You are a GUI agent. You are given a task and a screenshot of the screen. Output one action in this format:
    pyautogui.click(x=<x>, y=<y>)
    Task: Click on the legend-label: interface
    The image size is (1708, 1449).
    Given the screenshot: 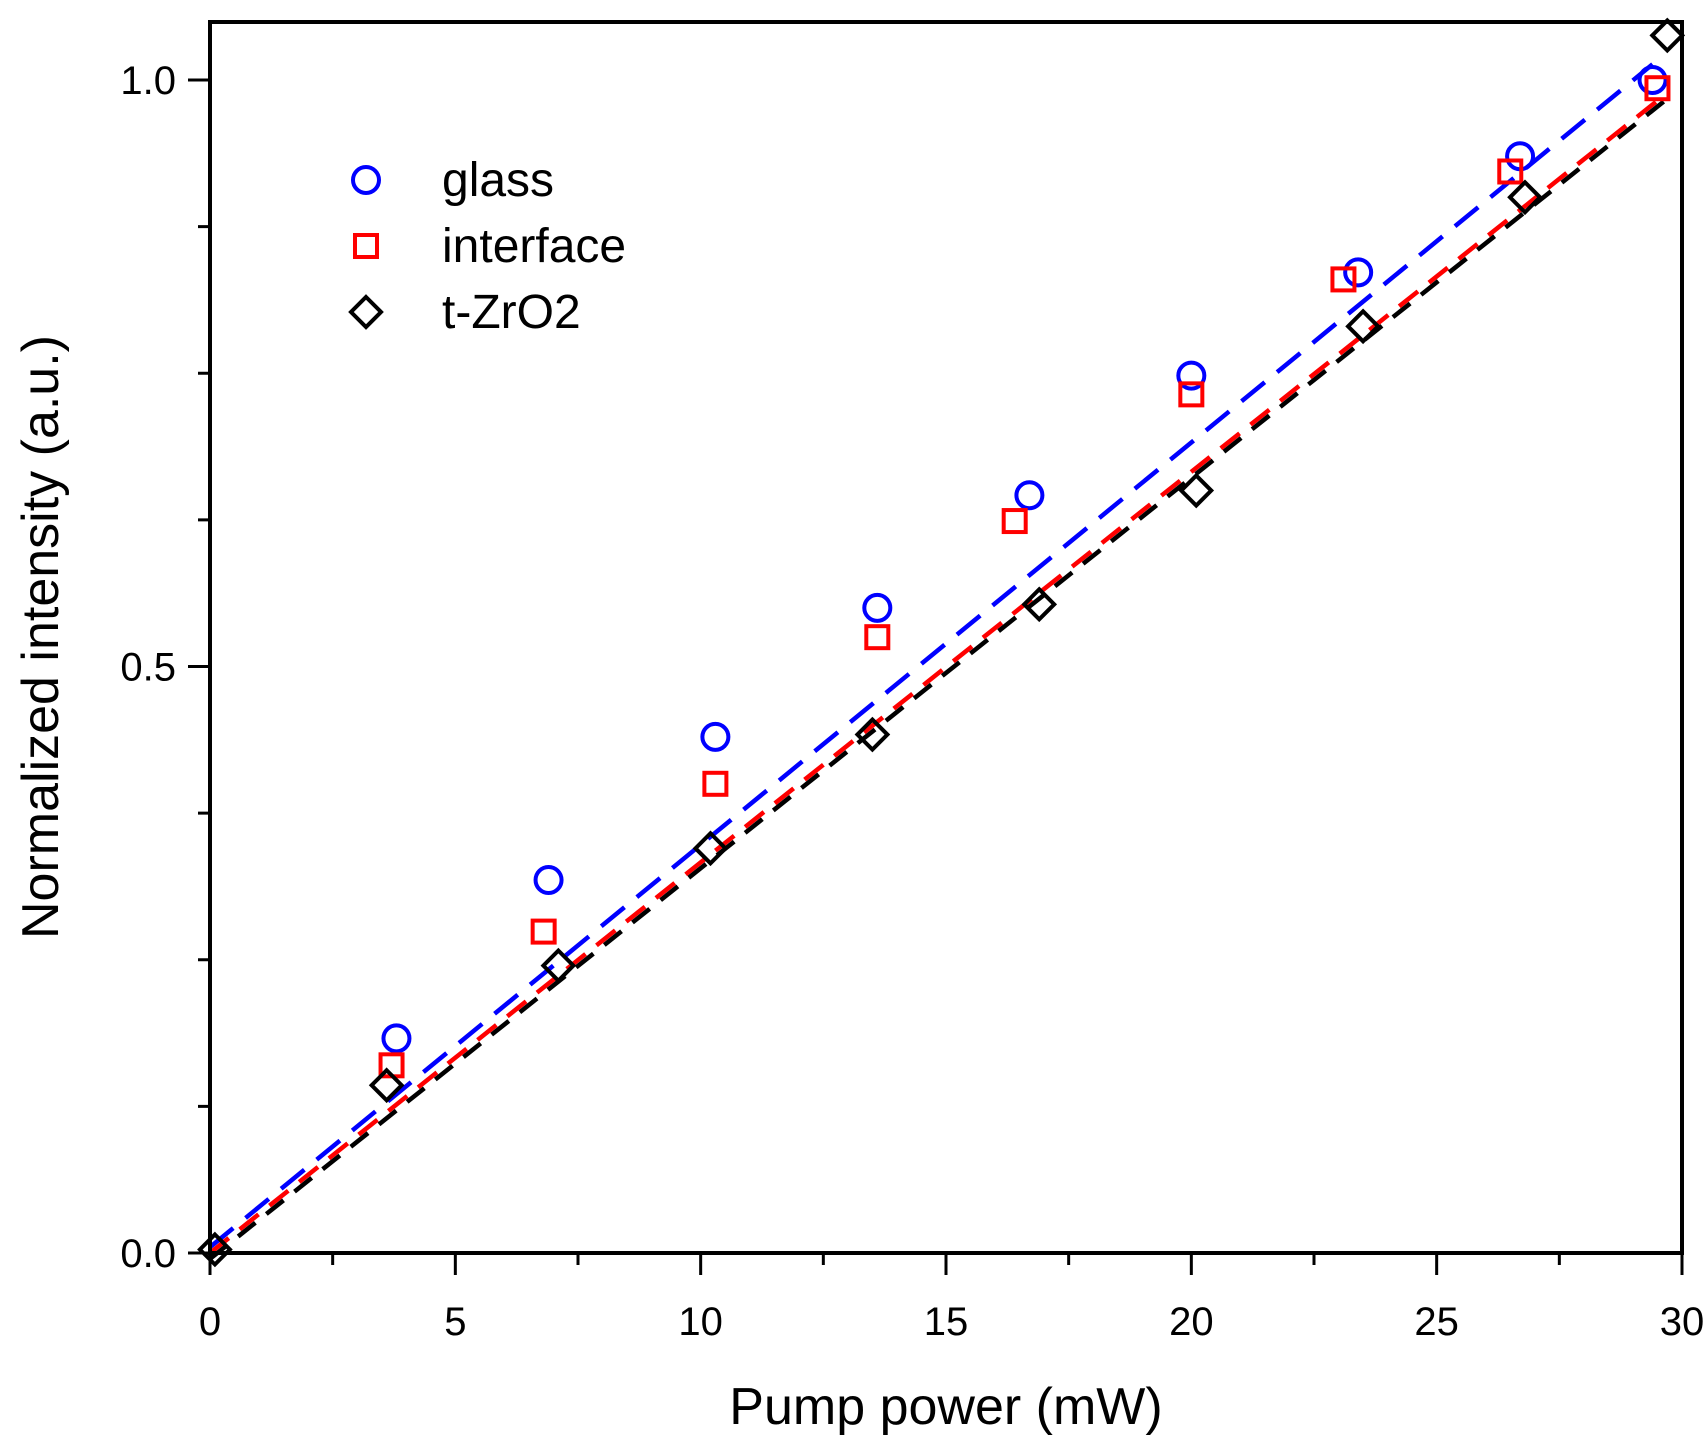 What is the action you would take?
    pyautogui.click(x=534, y=246)
    